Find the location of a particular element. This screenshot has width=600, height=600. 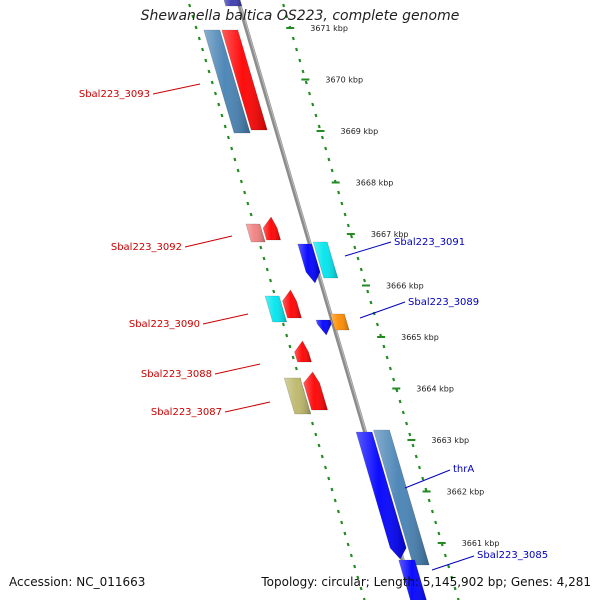

tick-label: 3662 kbp is located at coordinates (466, 492).